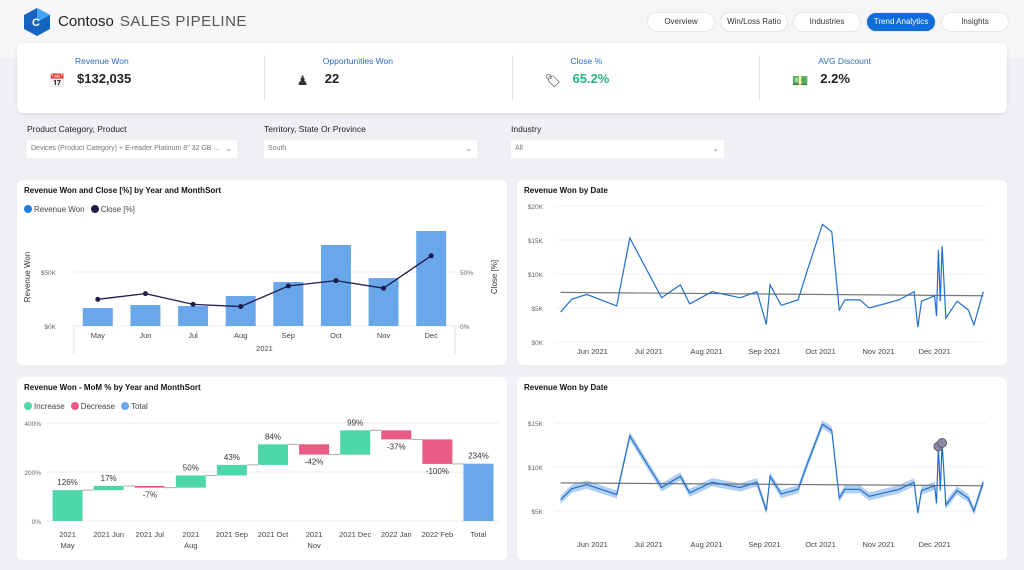  What do you see at coordinates (77, 129) in the screenshot?
I see `filter-label: Product Category, Product` at bounding box center [77, 129].